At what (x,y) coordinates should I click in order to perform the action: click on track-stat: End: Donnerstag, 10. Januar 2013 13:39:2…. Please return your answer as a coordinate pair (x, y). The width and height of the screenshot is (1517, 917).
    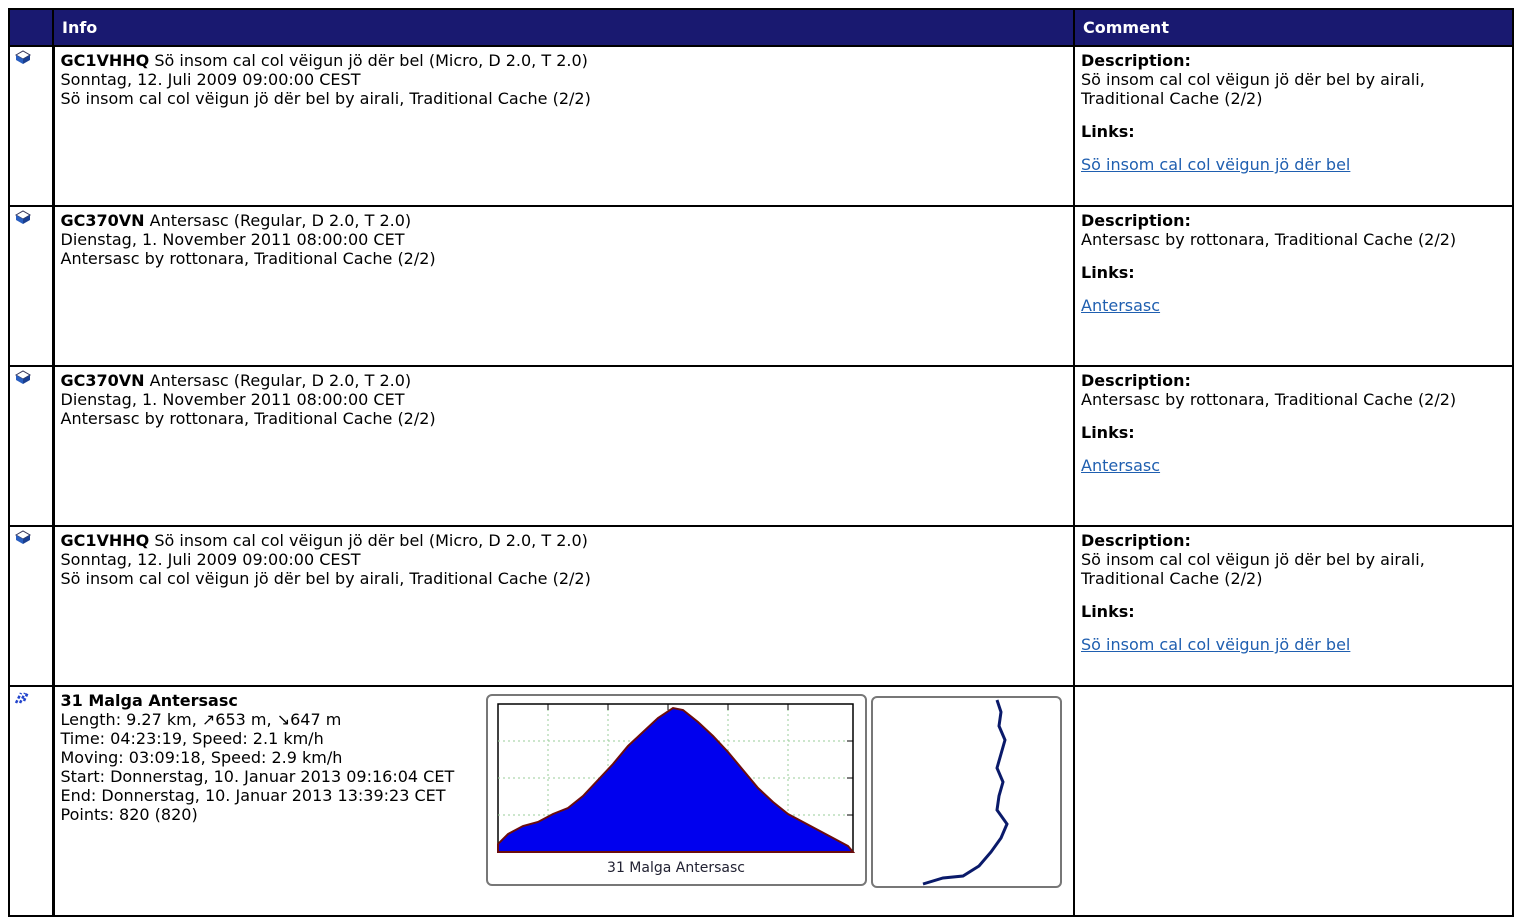
    Looking at the image, I should click on (253, 795).